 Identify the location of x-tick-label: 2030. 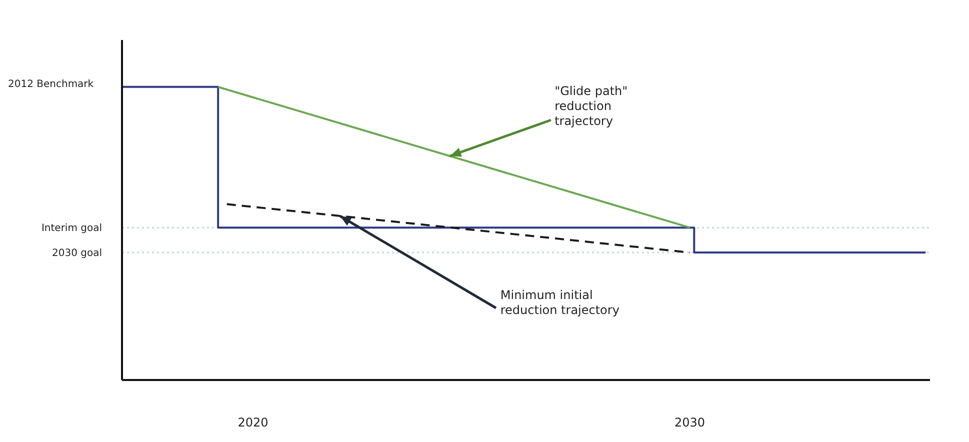
(690, 423).